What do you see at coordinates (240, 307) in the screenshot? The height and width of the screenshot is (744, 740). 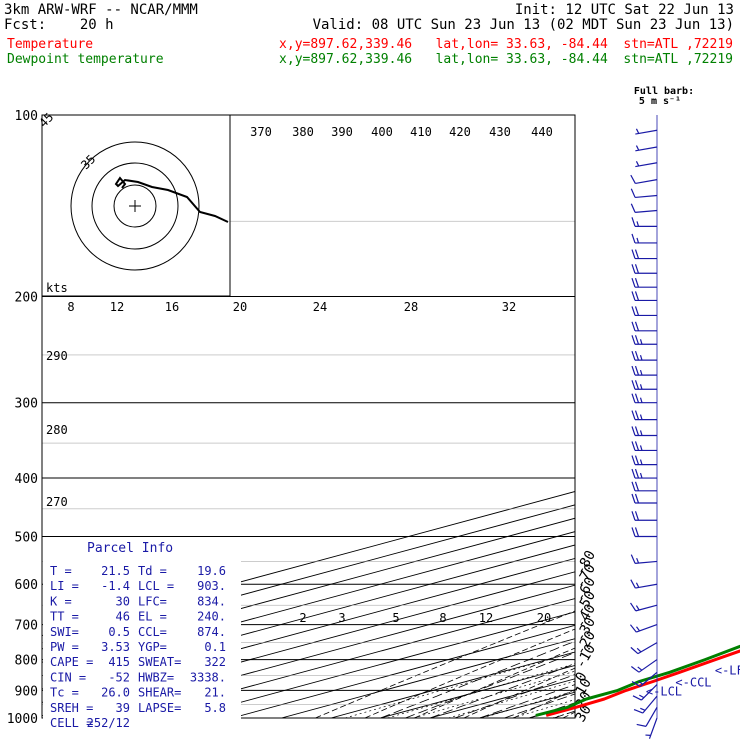 I see `mixing-ratio-label-upper: 20` at bounding box center [240, 307].